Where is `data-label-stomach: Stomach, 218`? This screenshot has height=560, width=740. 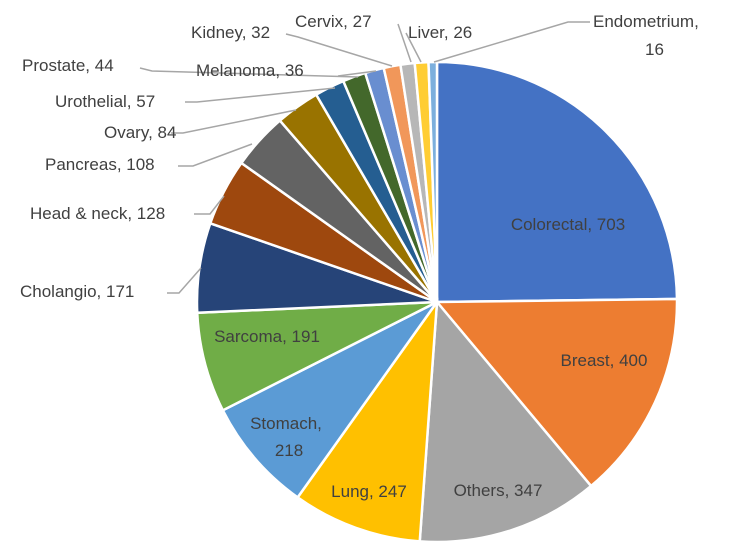 data-label-stomach: Stomach, 218 is located at coordinates (286, 437).